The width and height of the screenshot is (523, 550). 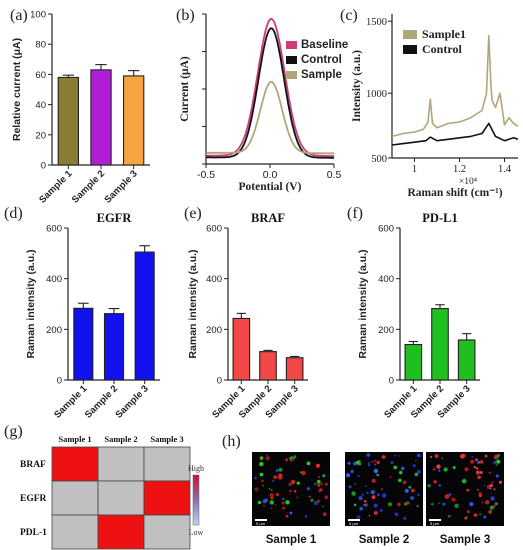 I want to click on heatmap-column-label: Sample 1, so click(x=74, y=439).